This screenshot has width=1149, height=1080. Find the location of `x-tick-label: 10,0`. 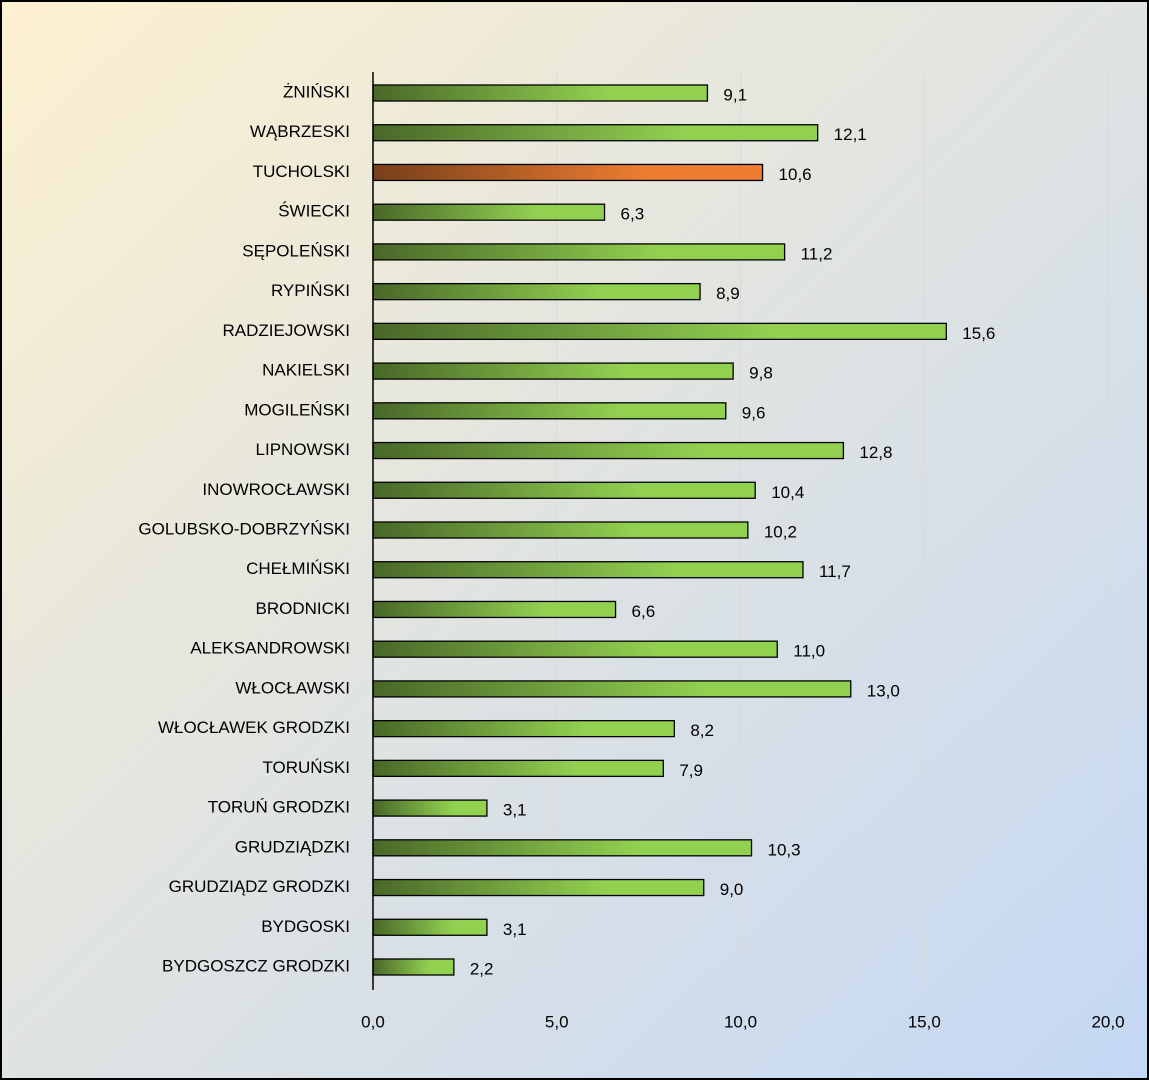

x-tick-label: 10,0 is located at coordinates (740, 1021).